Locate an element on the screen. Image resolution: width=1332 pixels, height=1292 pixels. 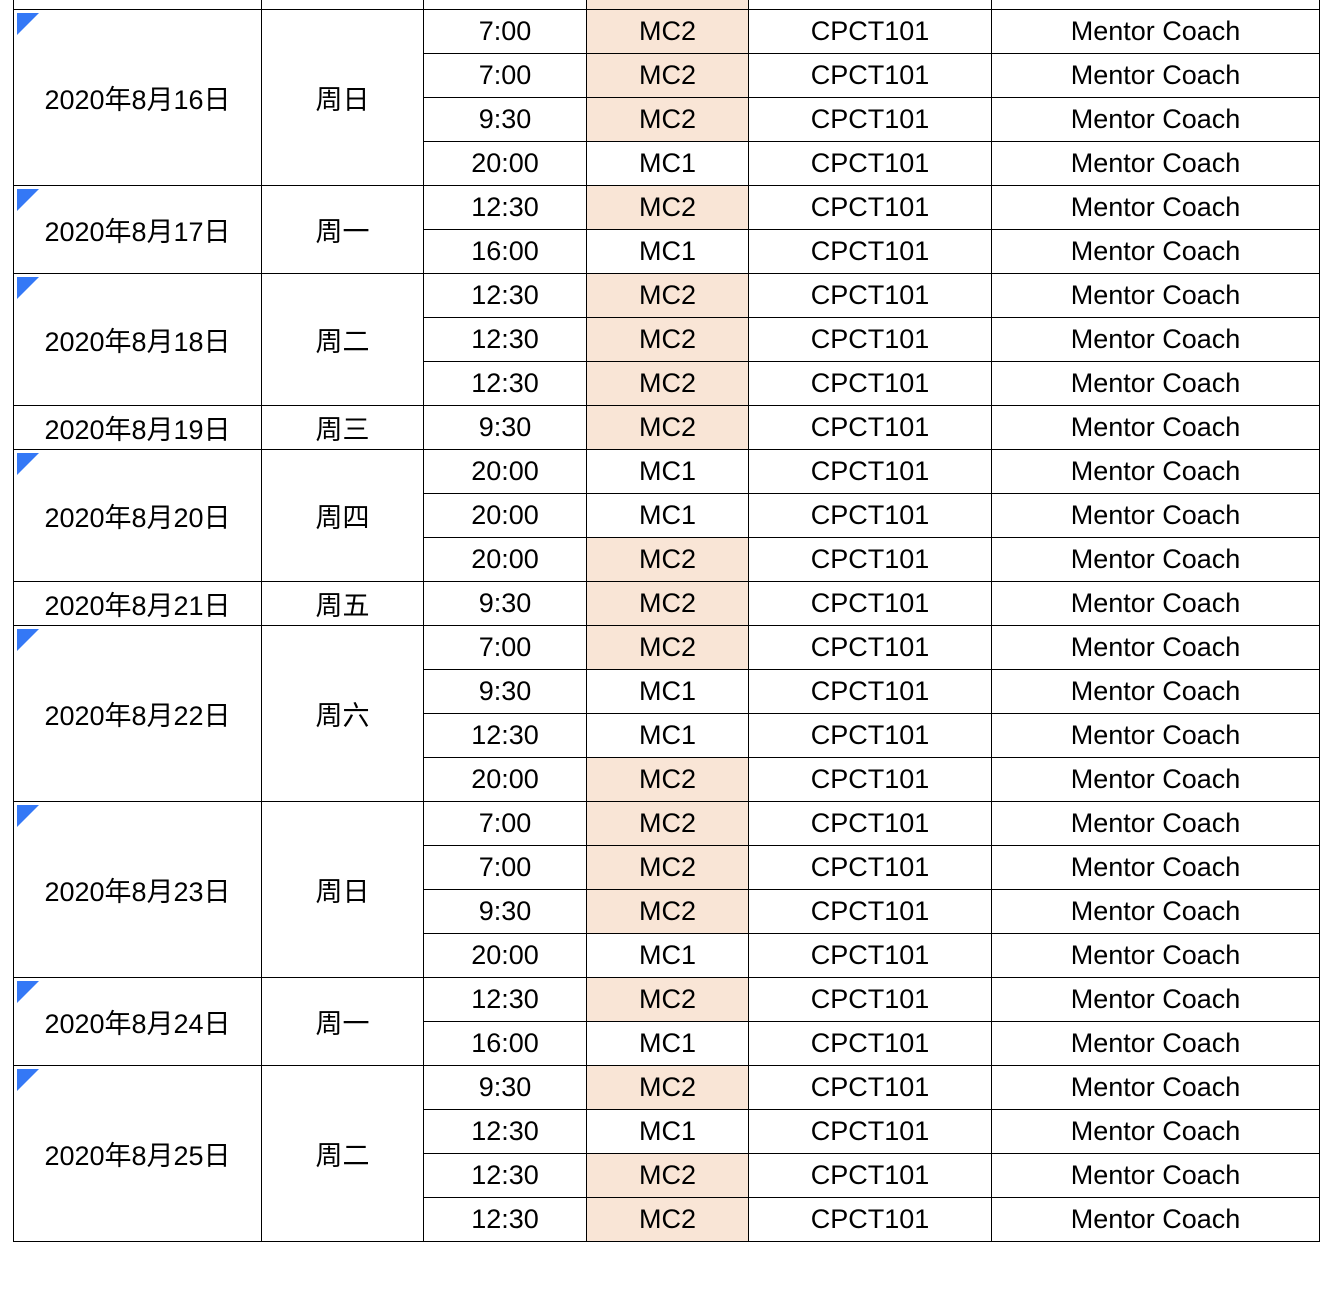
date-cell: 2020年8月22日 is located at coordinates (137, 713).